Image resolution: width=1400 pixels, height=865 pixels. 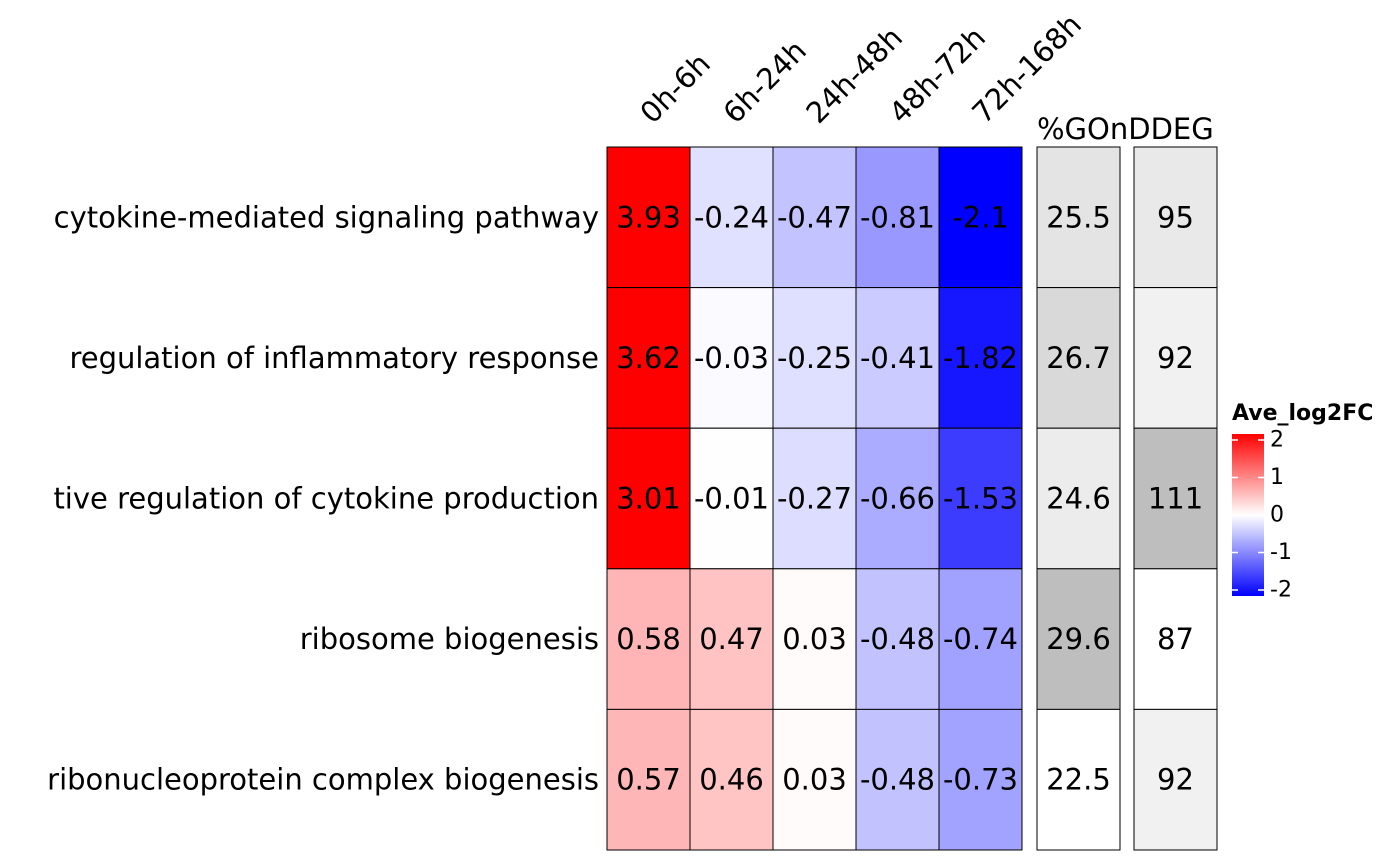 What do you see at coordinates (675, 88) in the screenshot?
I see `column-label: 0h-6h` at bounding box center [675, 88].